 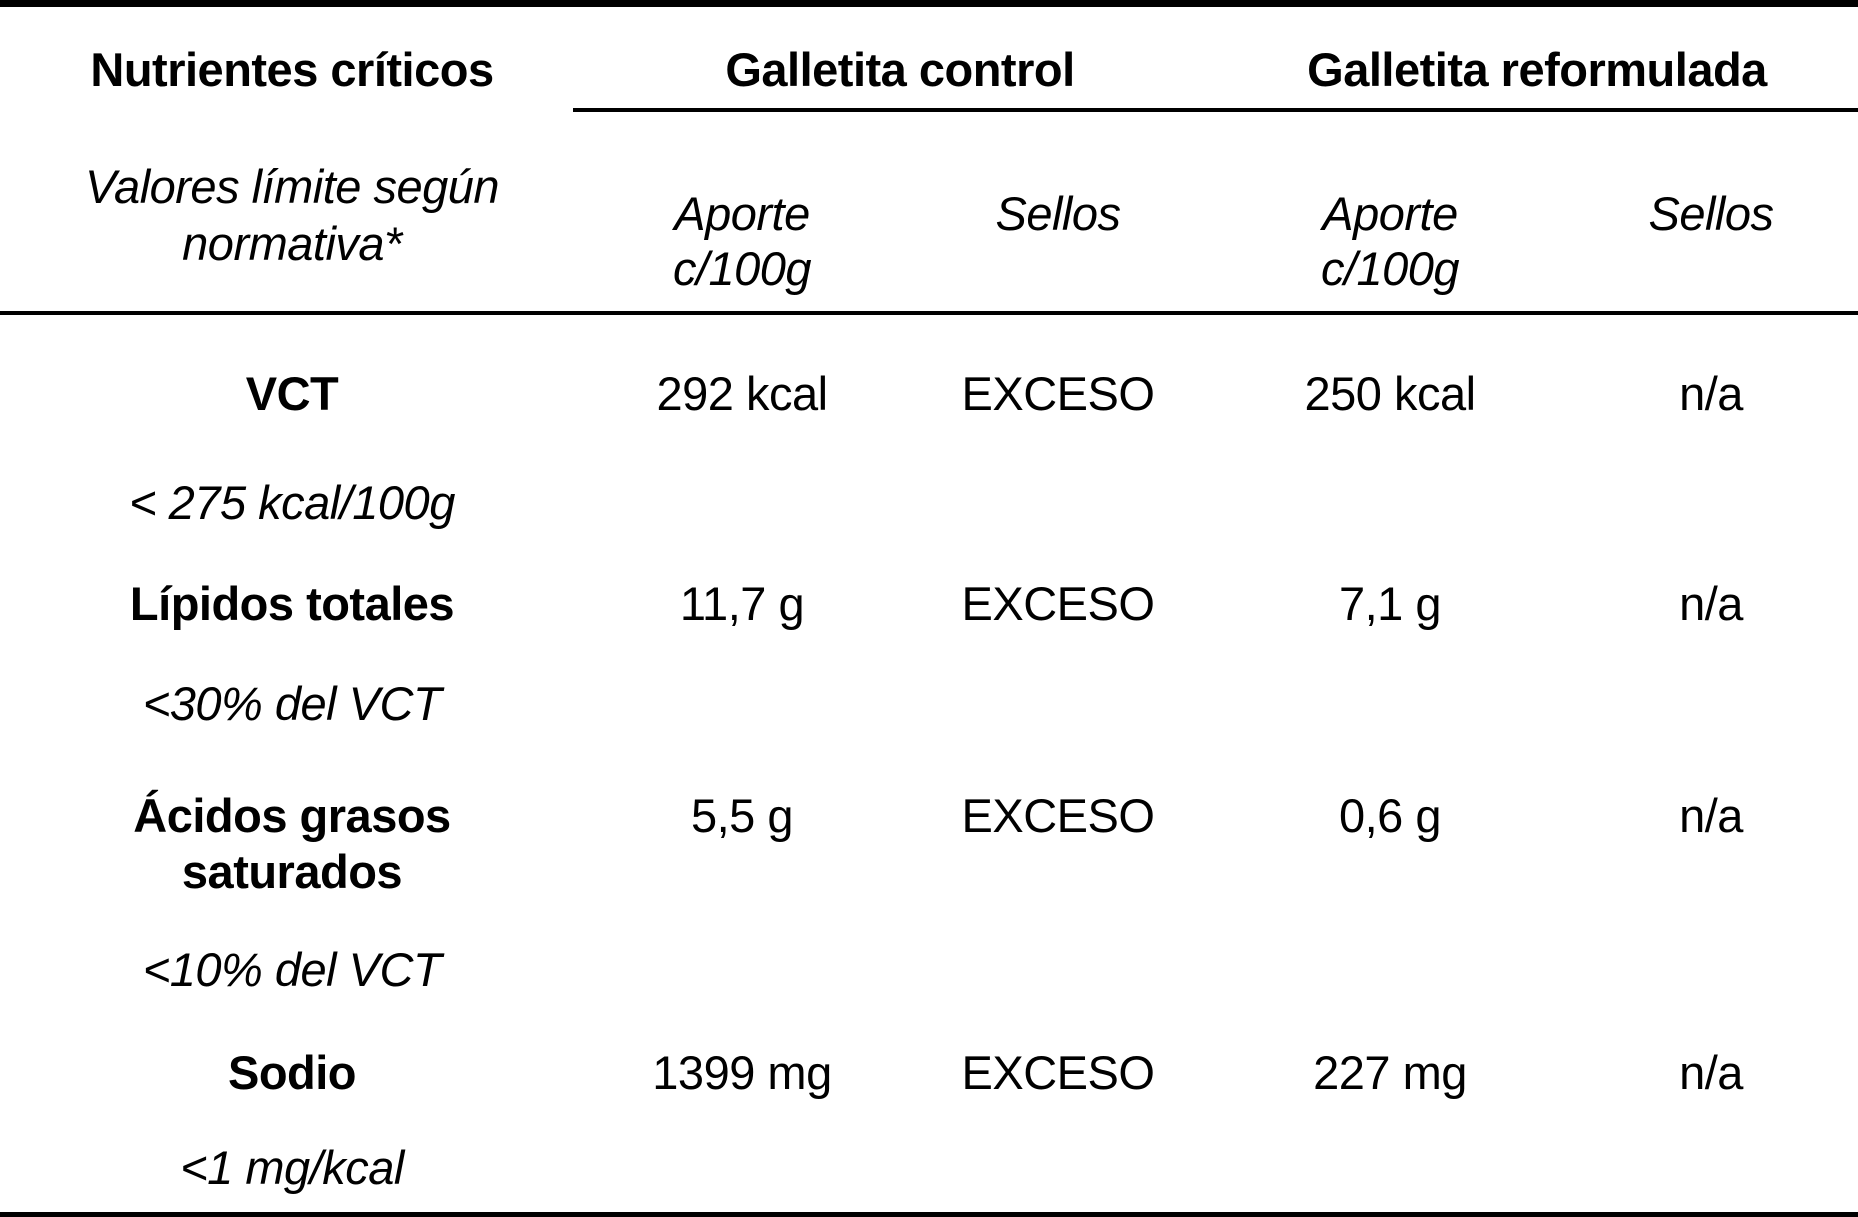 What do you see at coordinates (292, 69) in the screenshot?
I see `column-header-nutrientes-criticos: Nutrientes críticos` at bounding box center [292, 69].